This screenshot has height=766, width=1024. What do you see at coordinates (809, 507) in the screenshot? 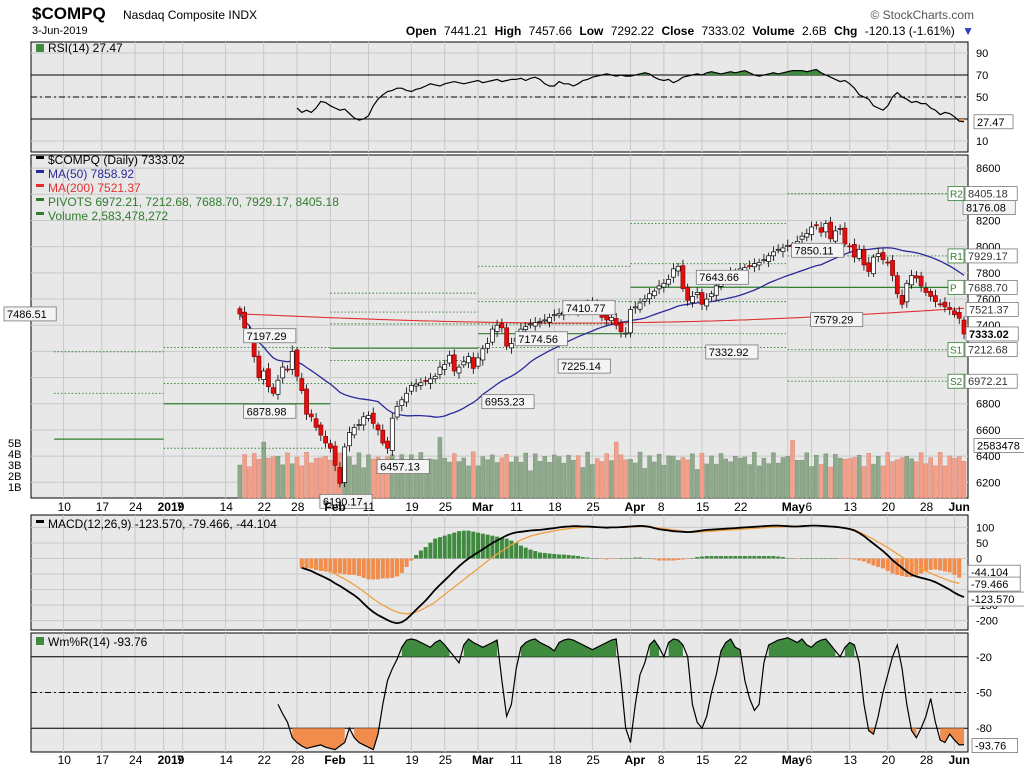
I see `price-x-label: 6` at bounding box center [809, 507].